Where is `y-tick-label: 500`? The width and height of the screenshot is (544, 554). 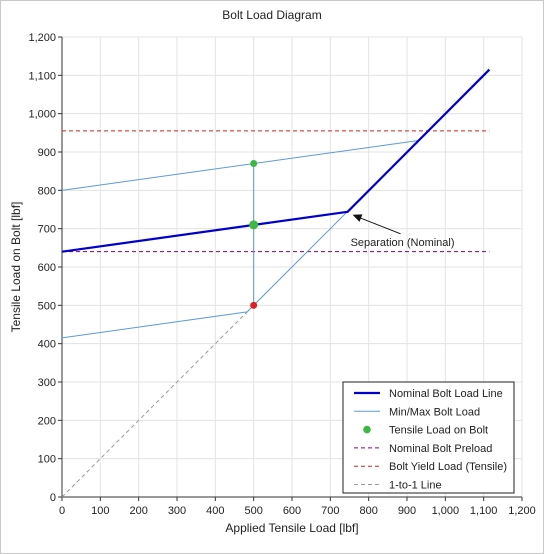
y-tick-label: 500 is located at coordinates (47, 306).